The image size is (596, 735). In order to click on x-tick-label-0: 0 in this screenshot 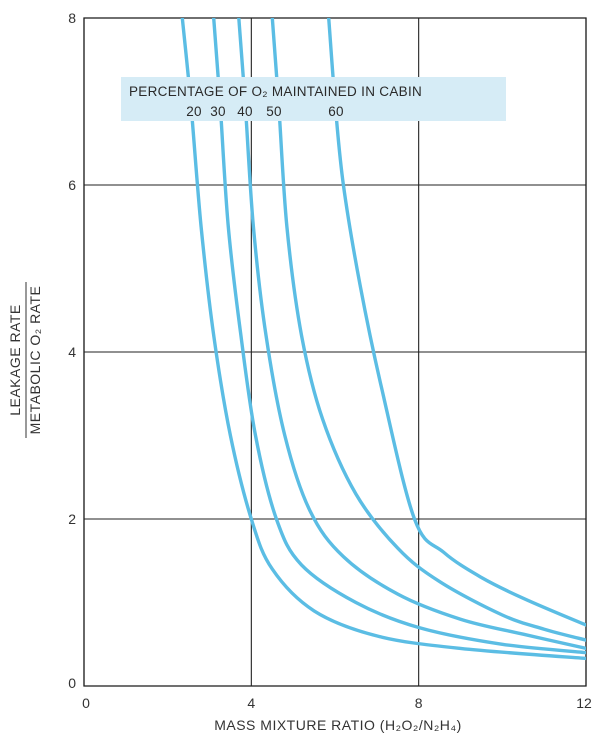, I will do `click(86, 703)`.